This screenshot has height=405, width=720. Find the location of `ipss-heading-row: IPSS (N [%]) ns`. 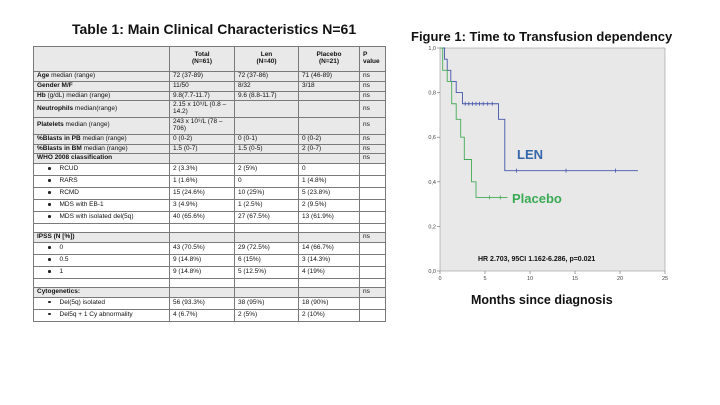

ipss-heading-row: IPSS (N [%]) ns is located at coordinates (209, 237).